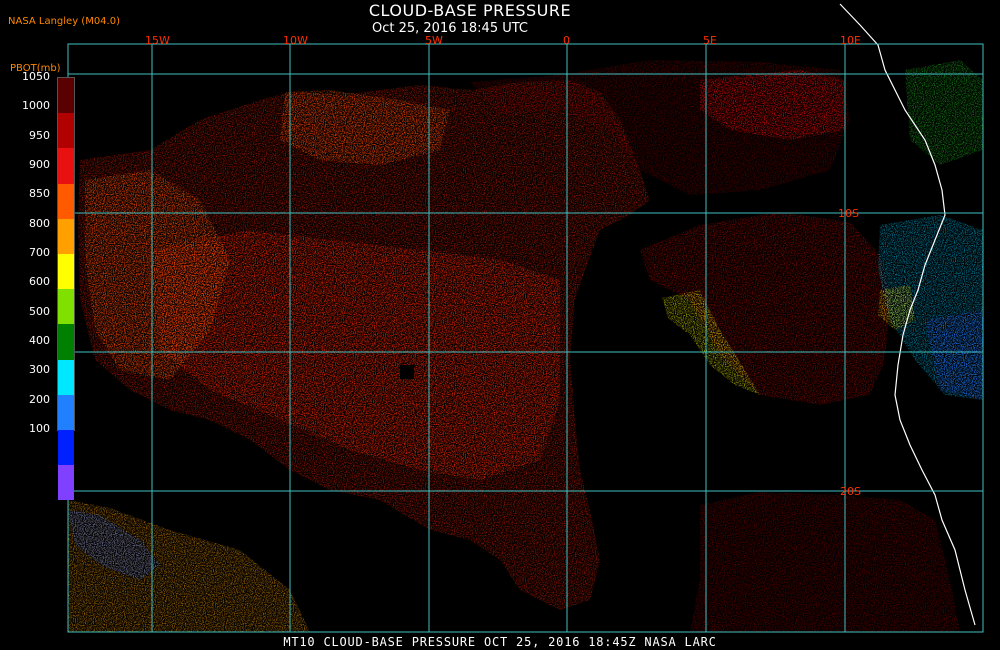 Image resolution: width=1000 pixels, height=650 pixels. I want to click on colorbar-tick-label: 850, so click(39, 194).